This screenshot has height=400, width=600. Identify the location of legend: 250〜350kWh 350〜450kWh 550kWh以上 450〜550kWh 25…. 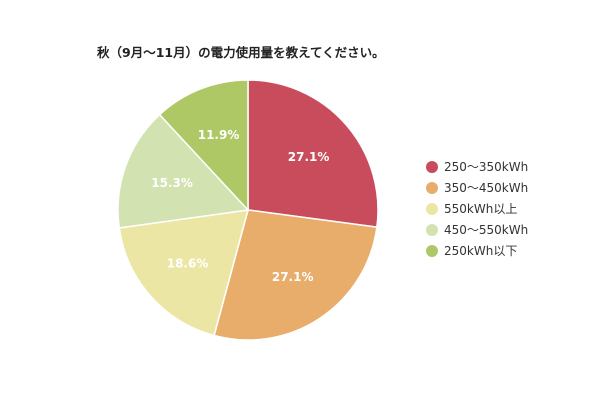
(477, 209).